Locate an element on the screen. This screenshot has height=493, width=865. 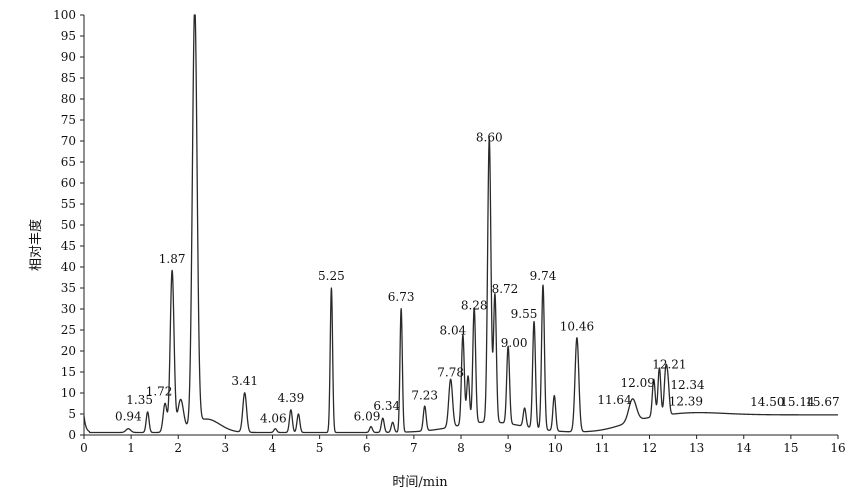
x-tick-label: 11 is located at coordinates (602, 448).